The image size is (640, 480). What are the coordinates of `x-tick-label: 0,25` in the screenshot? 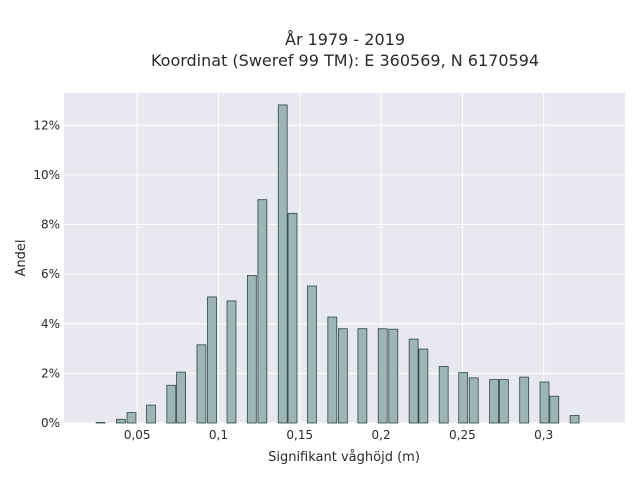 It's located at (462, 435).